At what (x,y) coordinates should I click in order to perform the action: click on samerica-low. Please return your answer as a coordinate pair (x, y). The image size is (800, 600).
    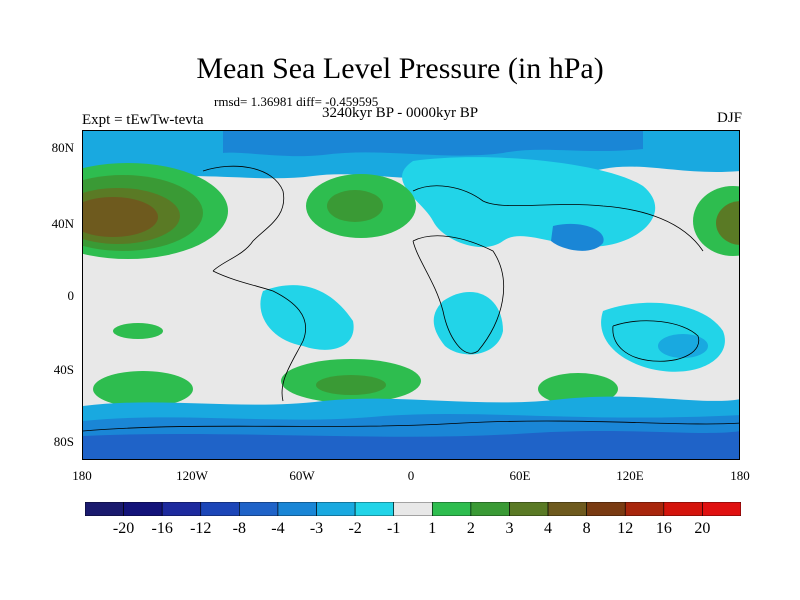
    Looking at the image, I should click on (307, 317).